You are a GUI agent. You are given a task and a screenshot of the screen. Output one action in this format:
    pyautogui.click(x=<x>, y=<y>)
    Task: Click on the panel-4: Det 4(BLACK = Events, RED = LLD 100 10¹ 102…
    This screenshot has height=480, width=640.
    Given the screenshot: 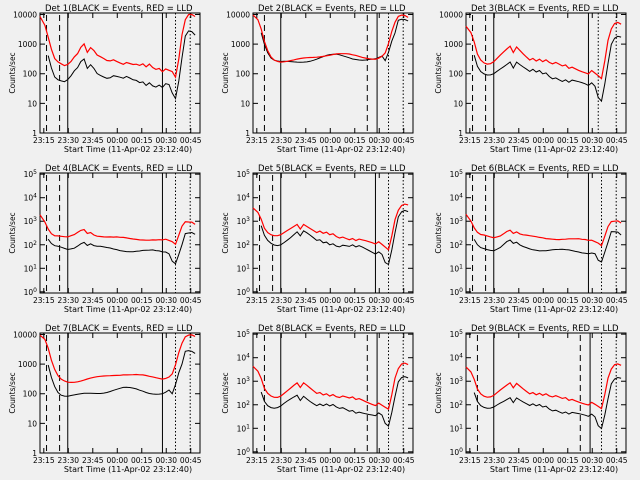 What is the action you would take?
    pyautogui.click(x=105, y=239)
    